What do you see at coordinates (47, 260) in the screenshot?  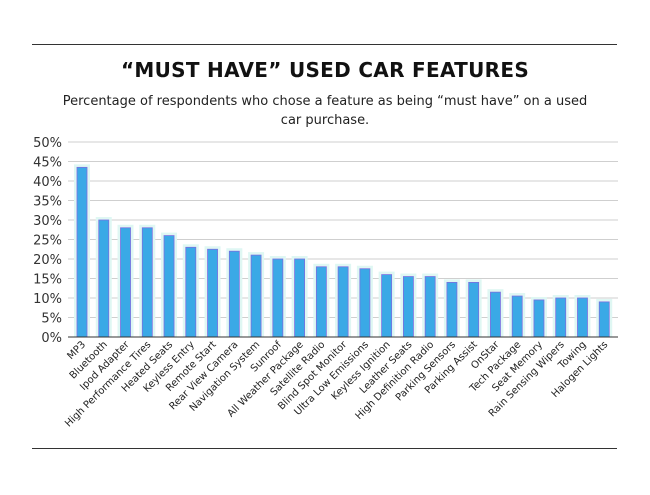 I see `y-tick-label: 20%` at bounding box center [47, 260].